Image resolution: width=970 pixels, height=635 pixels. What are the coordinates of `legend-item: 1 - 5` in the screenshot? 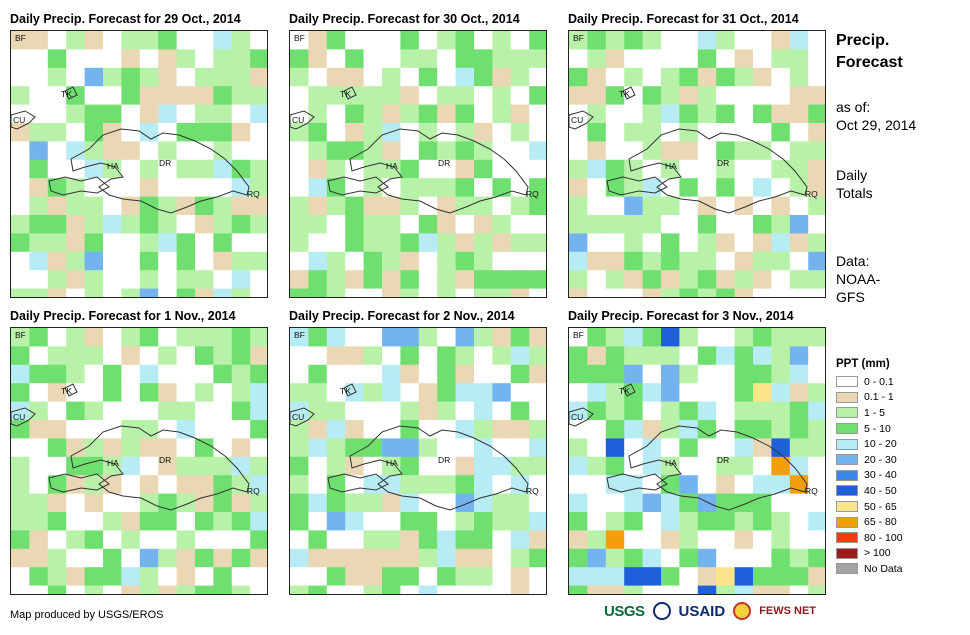 It's located at (869, 413).